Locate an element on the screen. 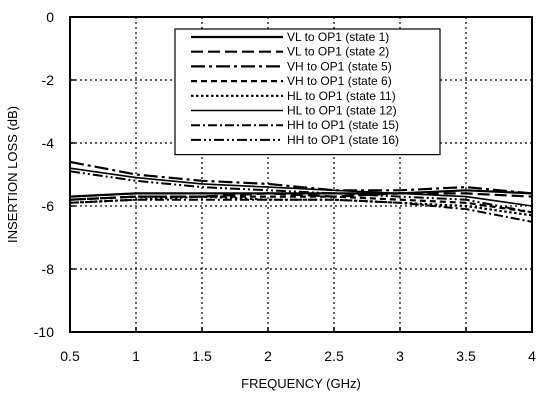  x-tick-label: 4 is located at coordinates (532, 356).